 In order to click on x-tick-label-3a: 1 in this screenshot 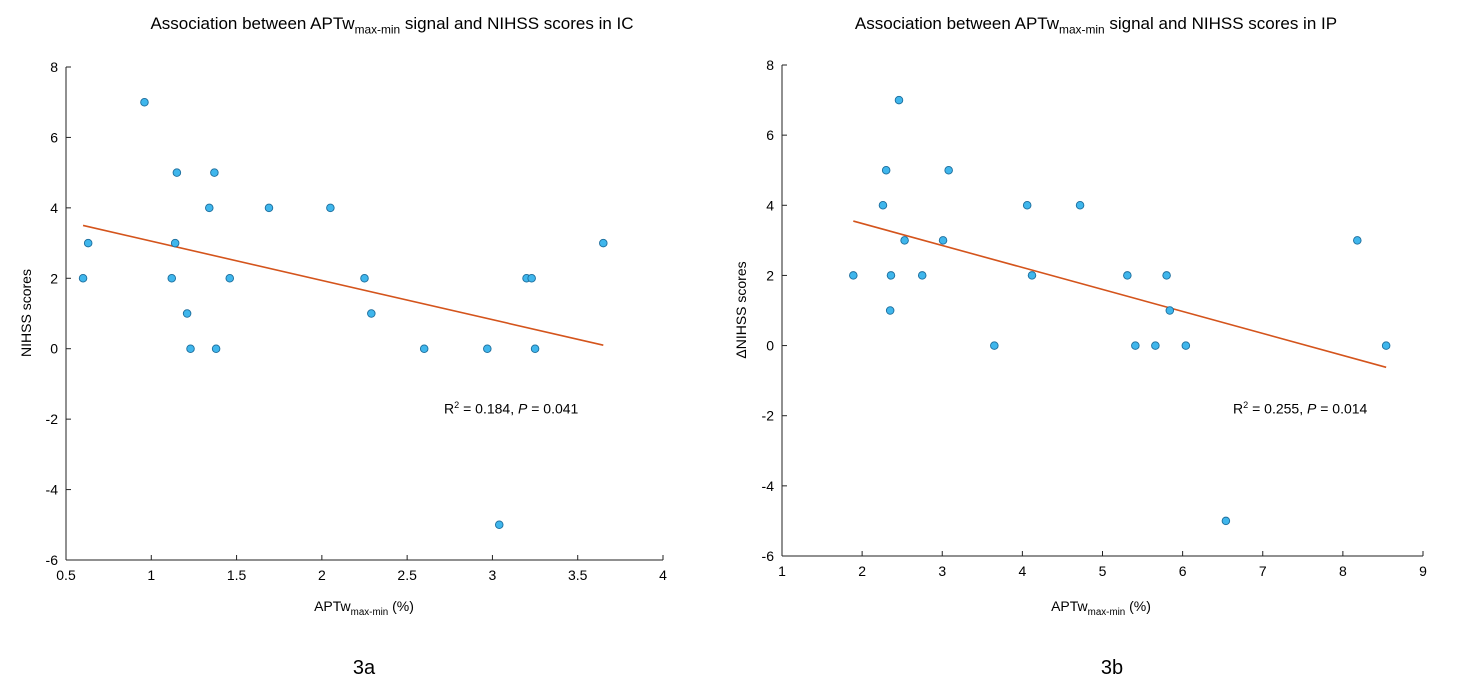, I will do `click(151, 575)`.